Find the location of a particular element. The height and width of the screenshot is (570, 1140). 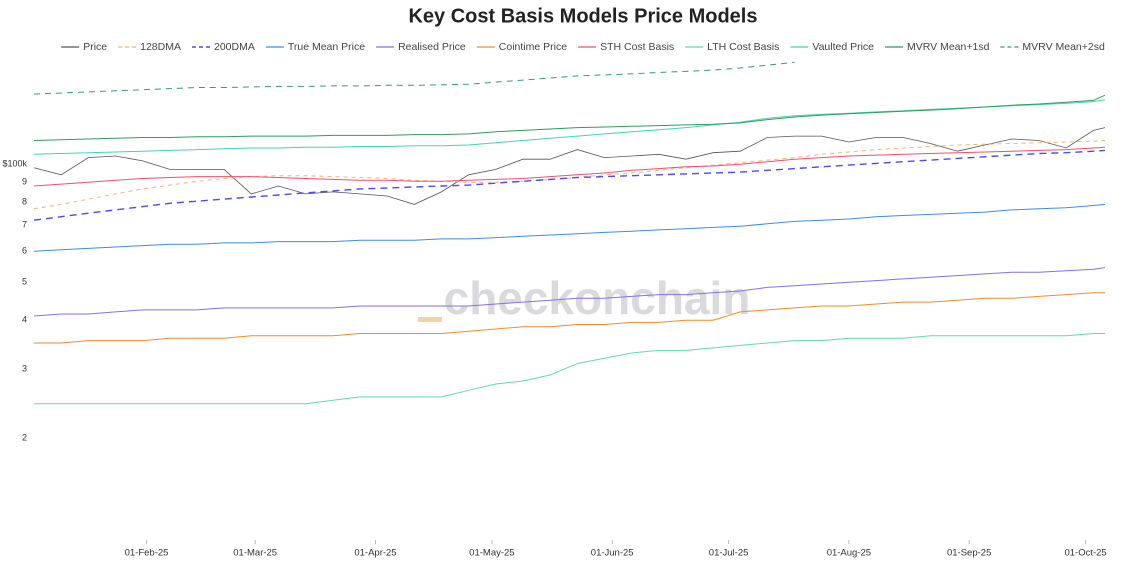

x-tick-label: 01-Jun-25 is located at coordinates (612, 553).